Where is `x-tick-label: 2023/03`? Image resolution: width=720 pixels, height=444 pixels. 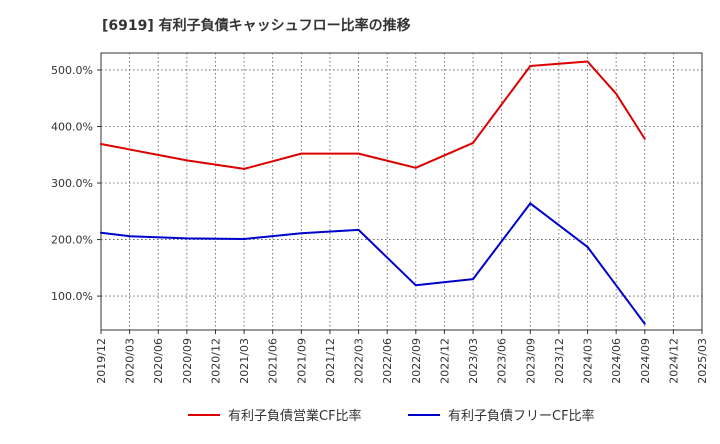 x-tick-label: 2023/03 is located at coordinates (473, 361).